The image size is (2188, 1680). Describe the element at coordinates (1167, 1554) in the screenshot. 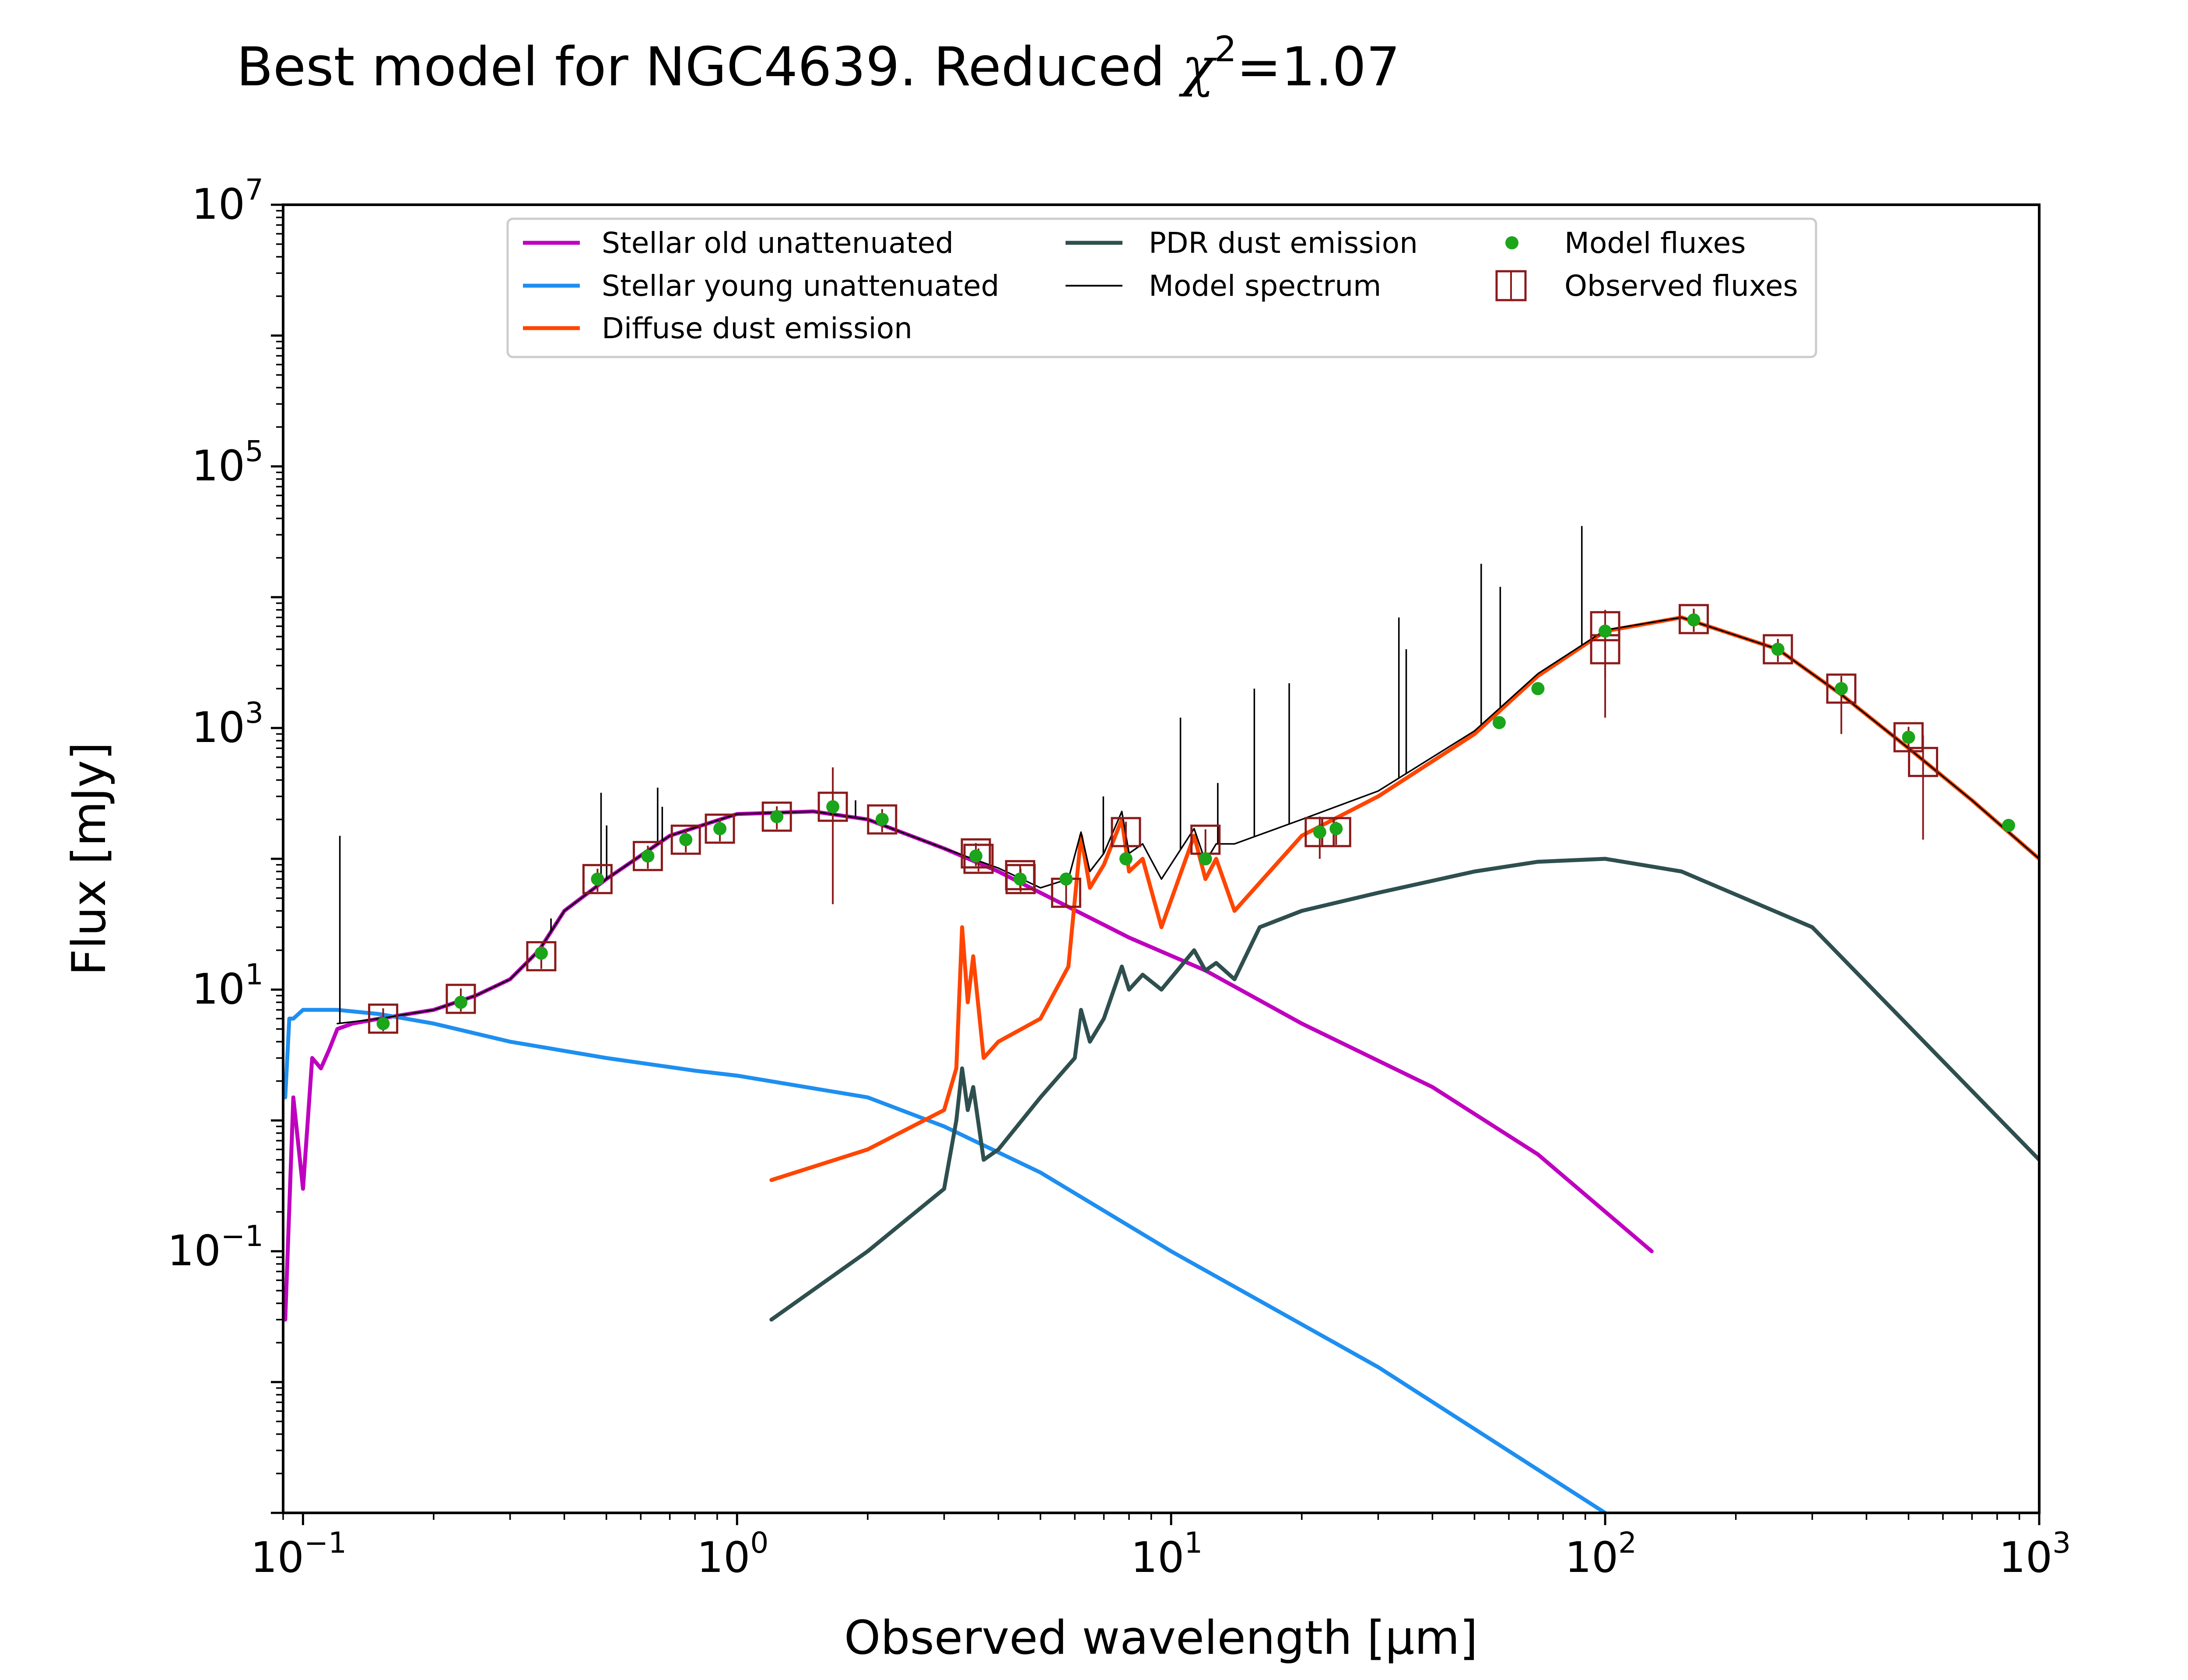

I see `x-tick-label: 10¹` at that location.